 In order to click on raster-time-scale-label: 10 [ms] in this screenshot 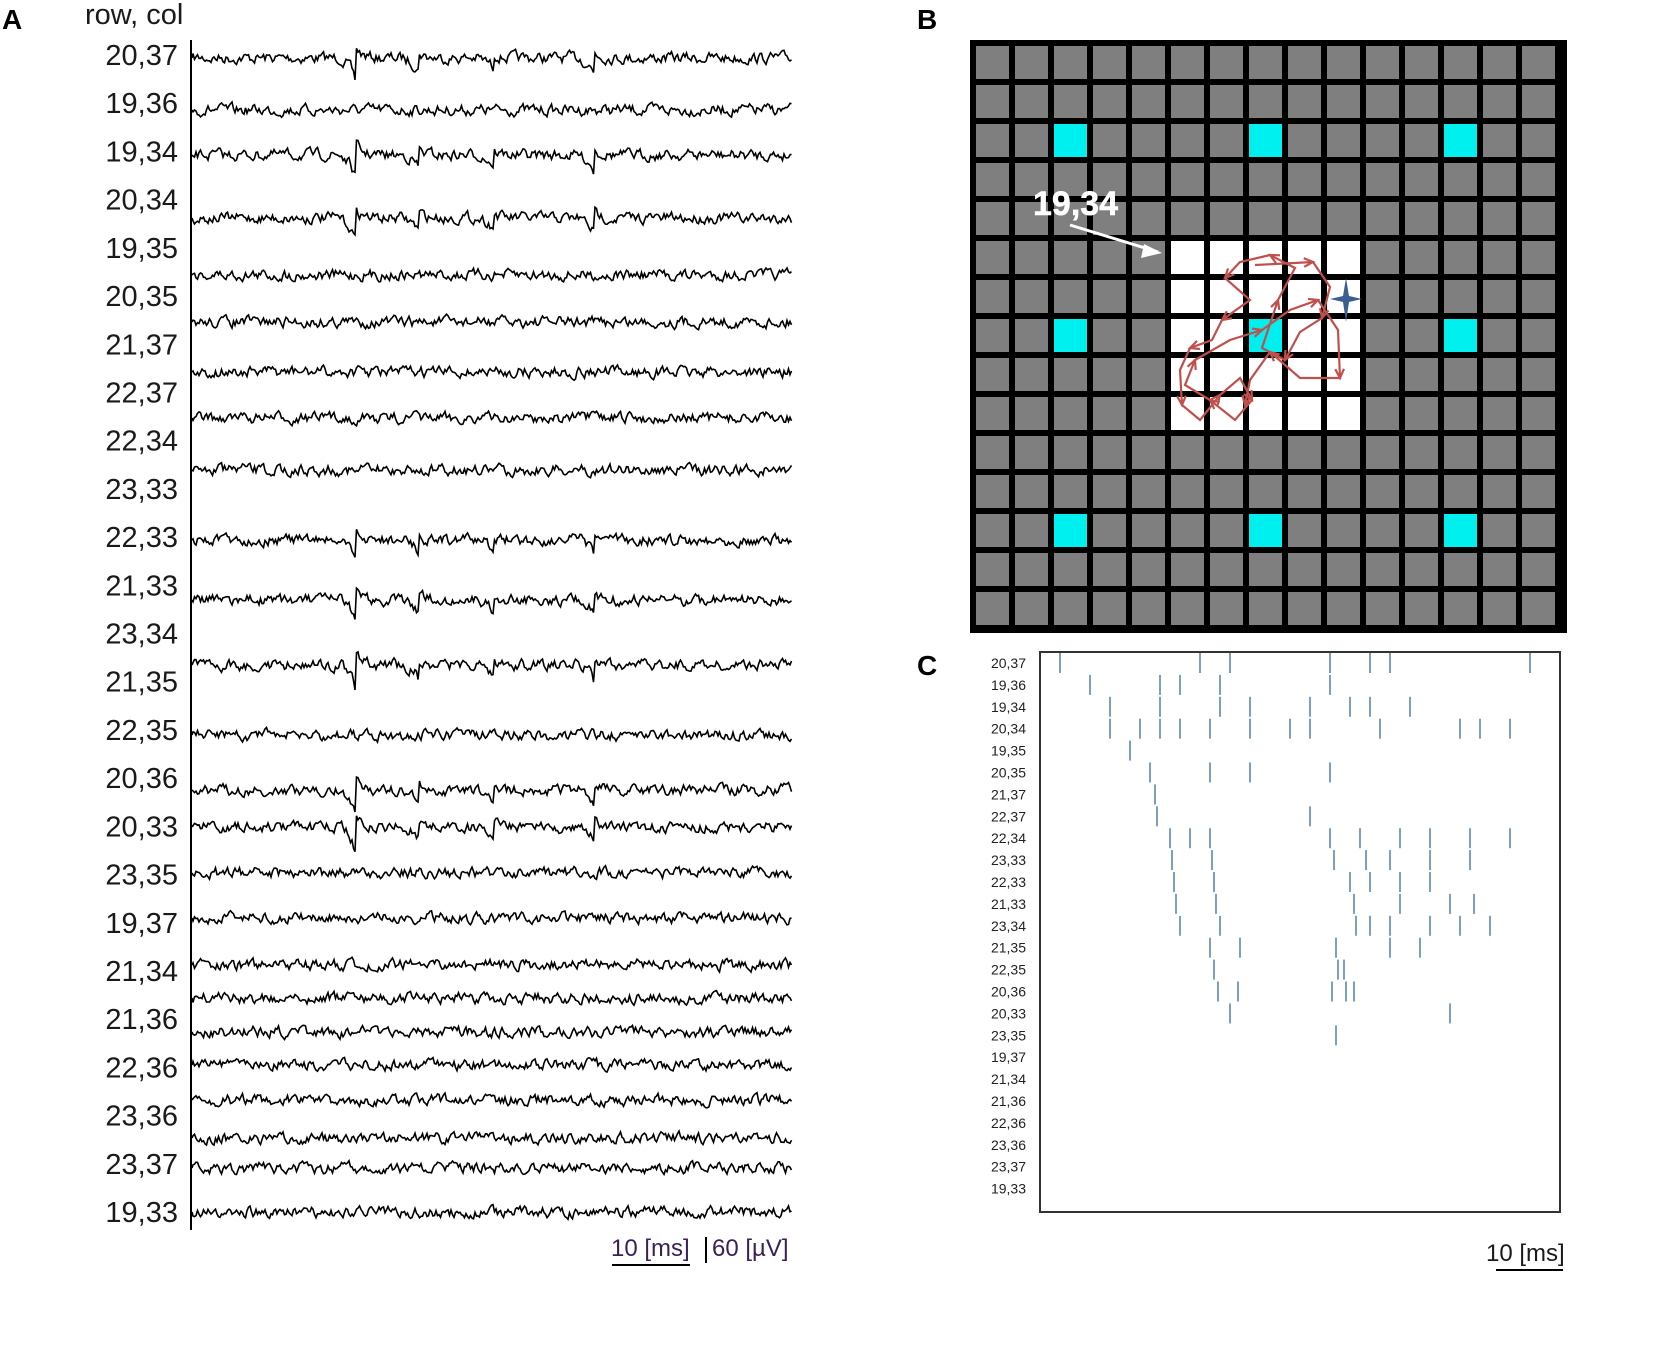, I will do `click(1525, 1253)`.